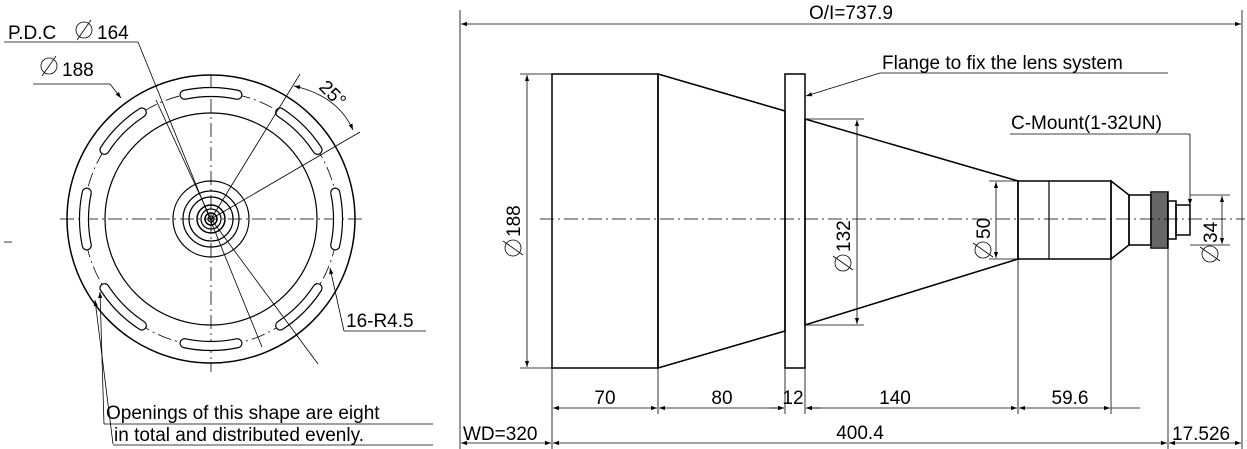  What do you see at coordinates (337, 299) in the screenshot?
I see `radius-leader-diagonal` at bounding box center [337, 299].